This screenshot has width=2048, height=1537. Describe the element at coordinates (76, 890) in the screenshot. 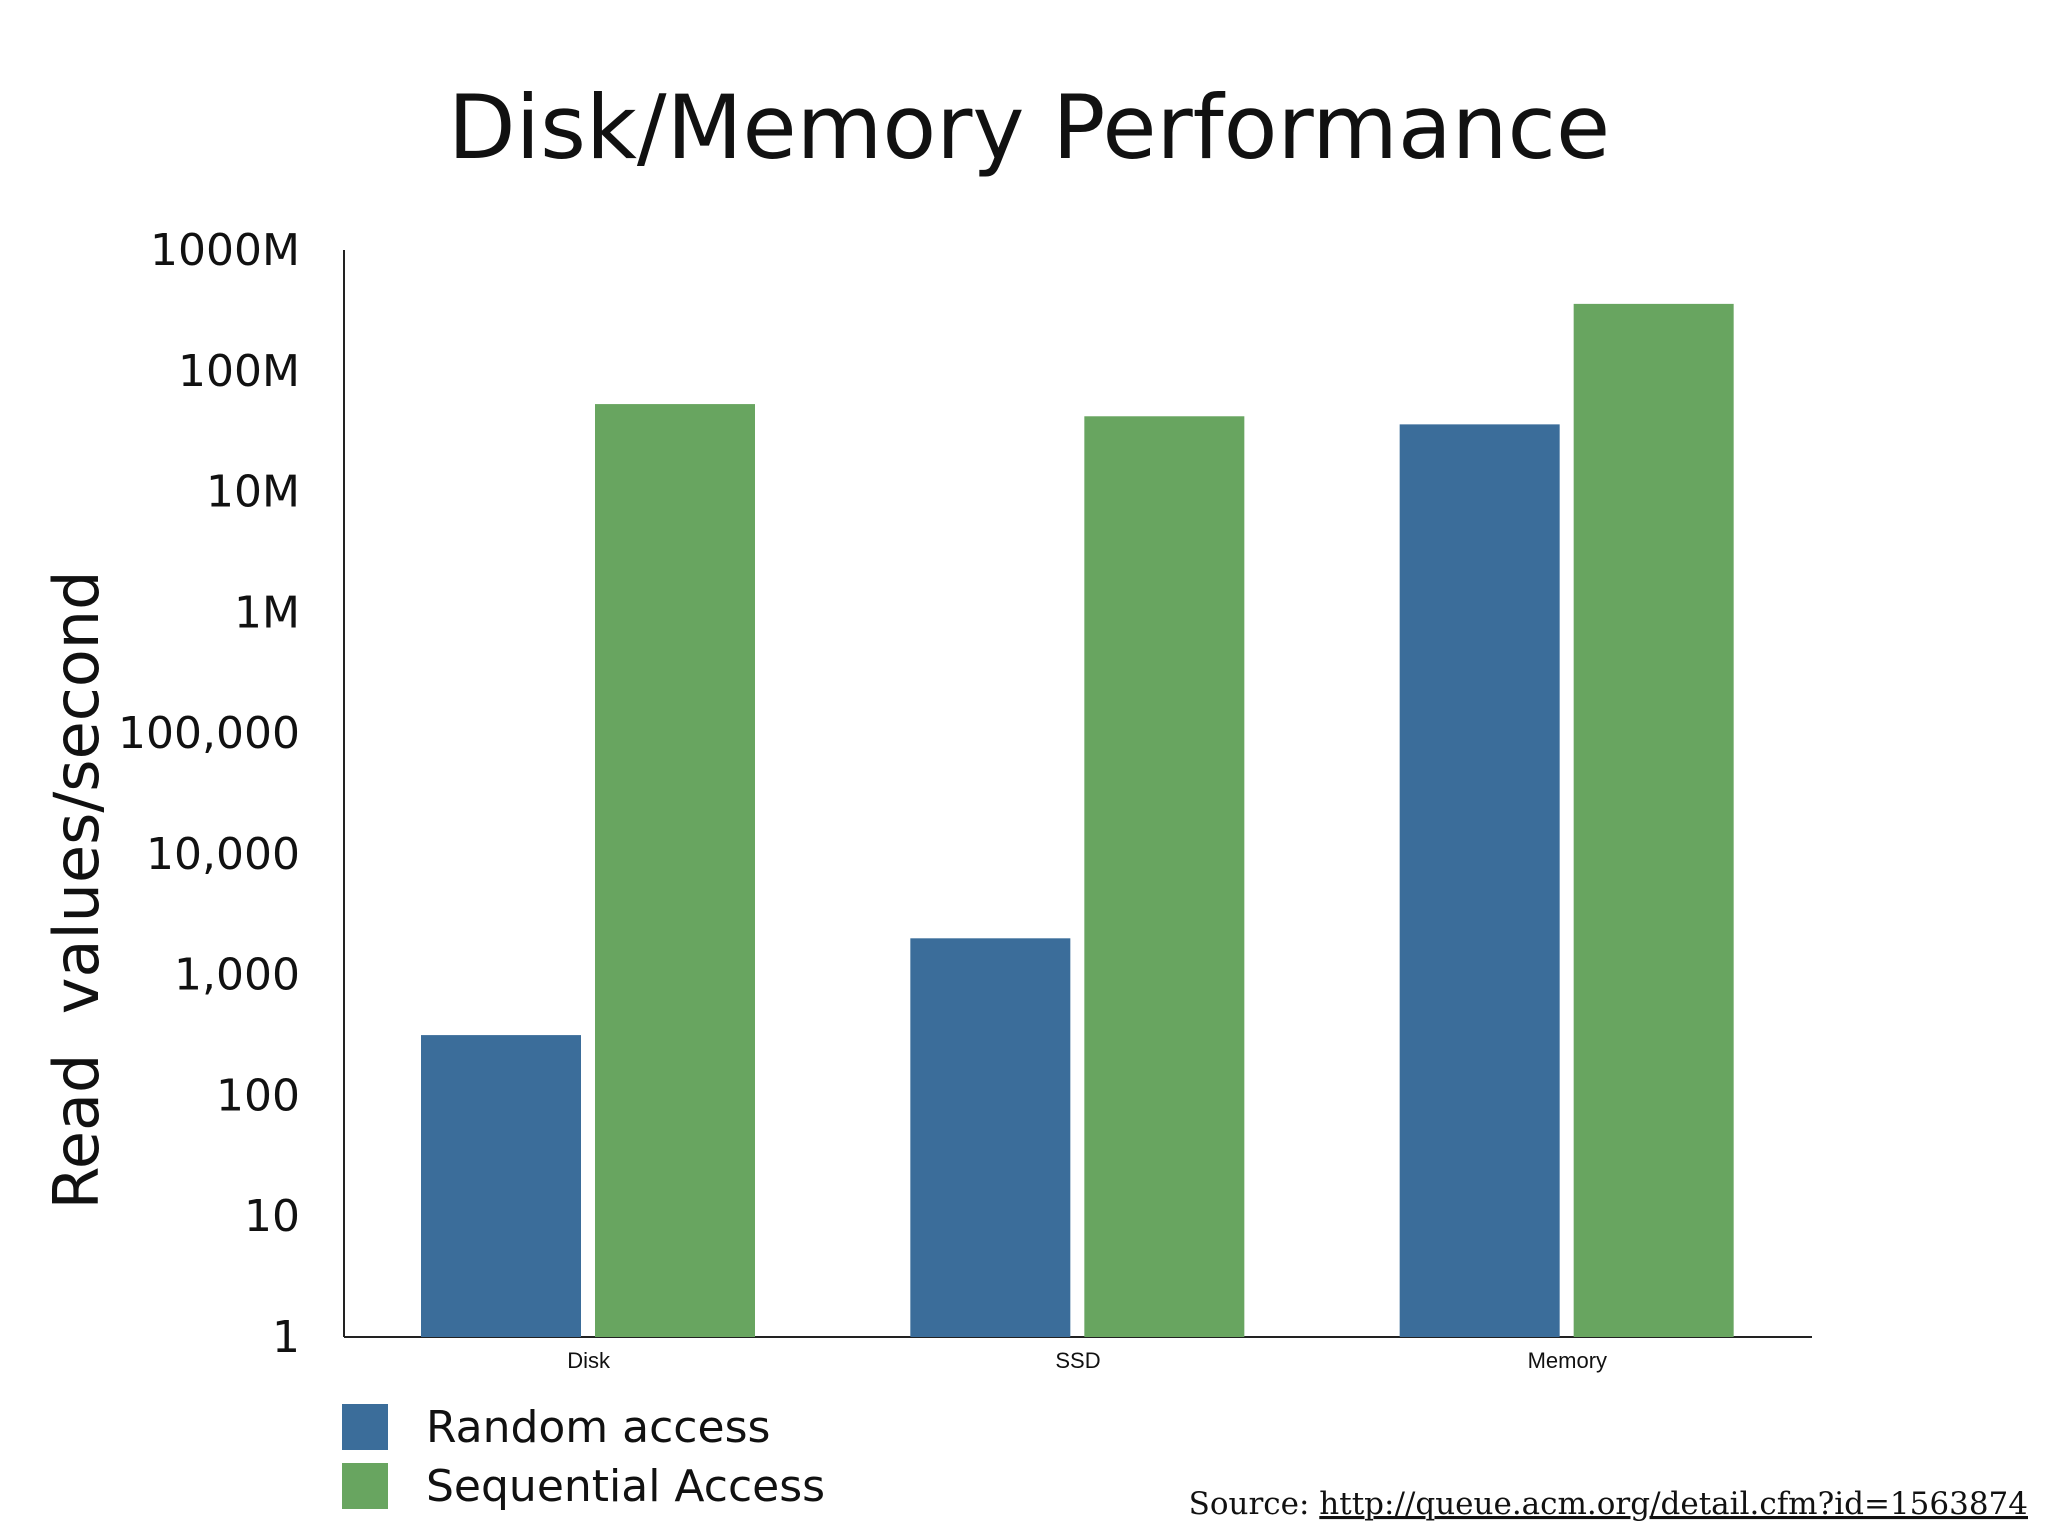

I see `y-axis-label: Read values/second` at that location.